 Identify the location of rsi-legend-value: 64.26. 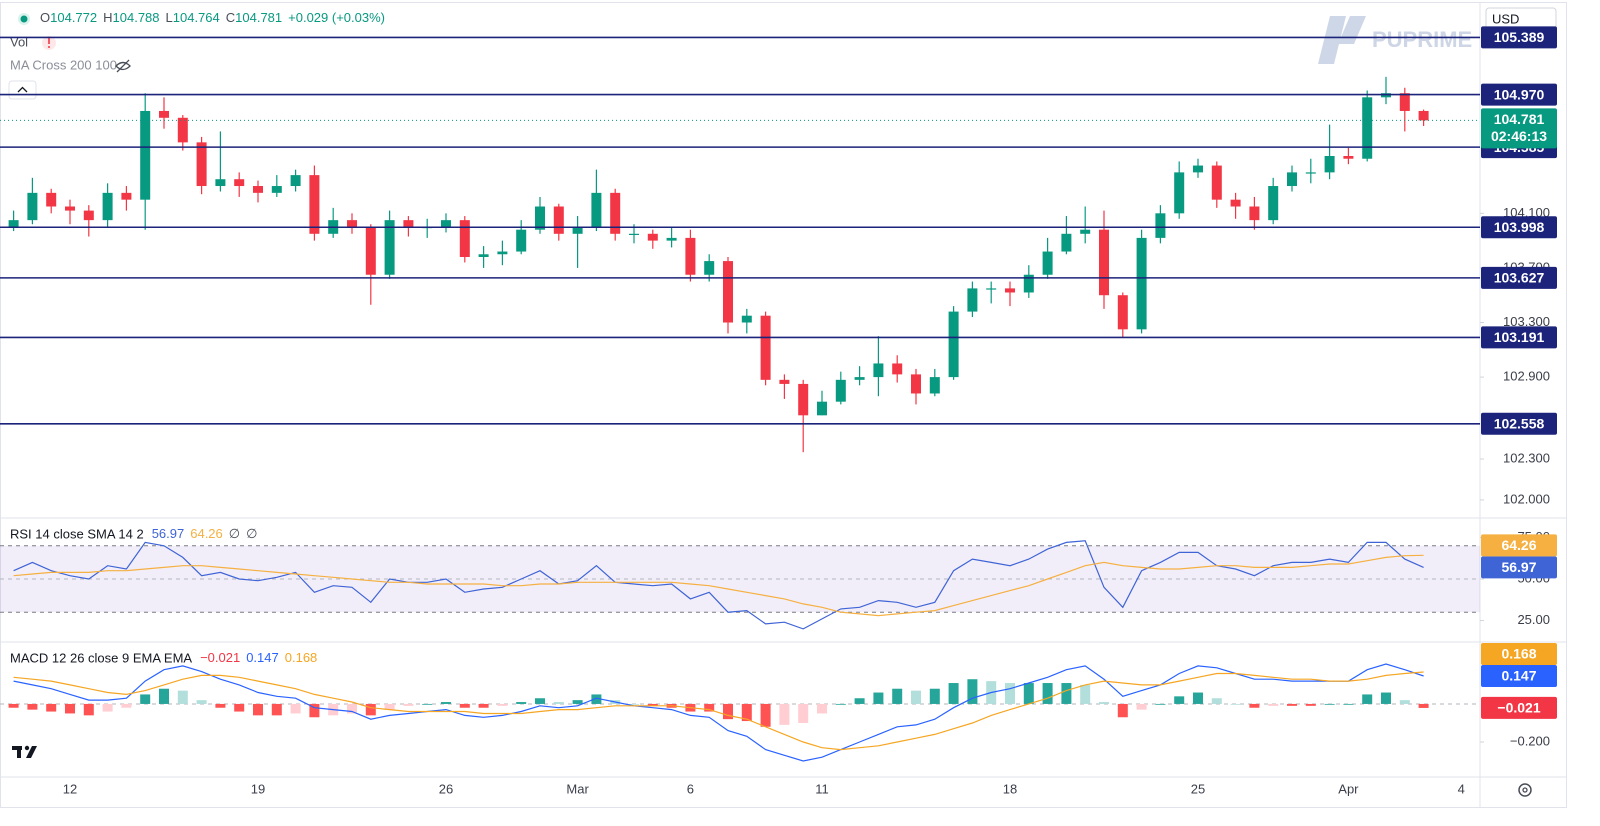
(206, 533).